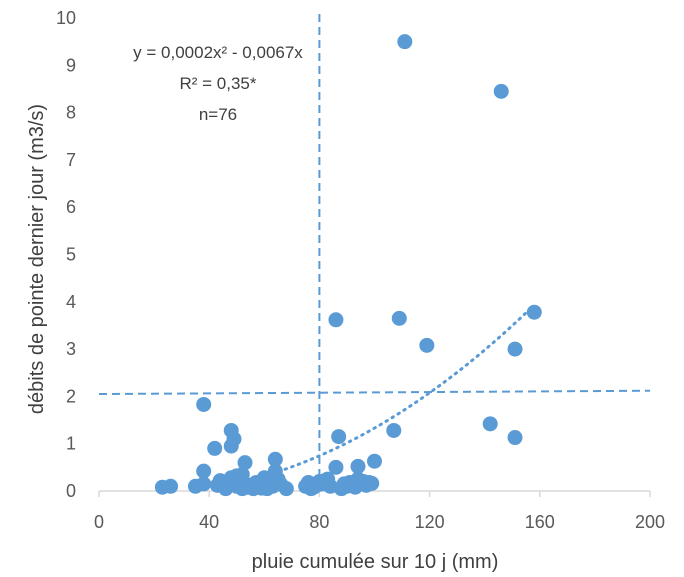 The image size is (684, 577). What do you see at coordinates (71, 444) in the screenshot?
I see `y-tick-label: 1` at bounding box center [71, 444].